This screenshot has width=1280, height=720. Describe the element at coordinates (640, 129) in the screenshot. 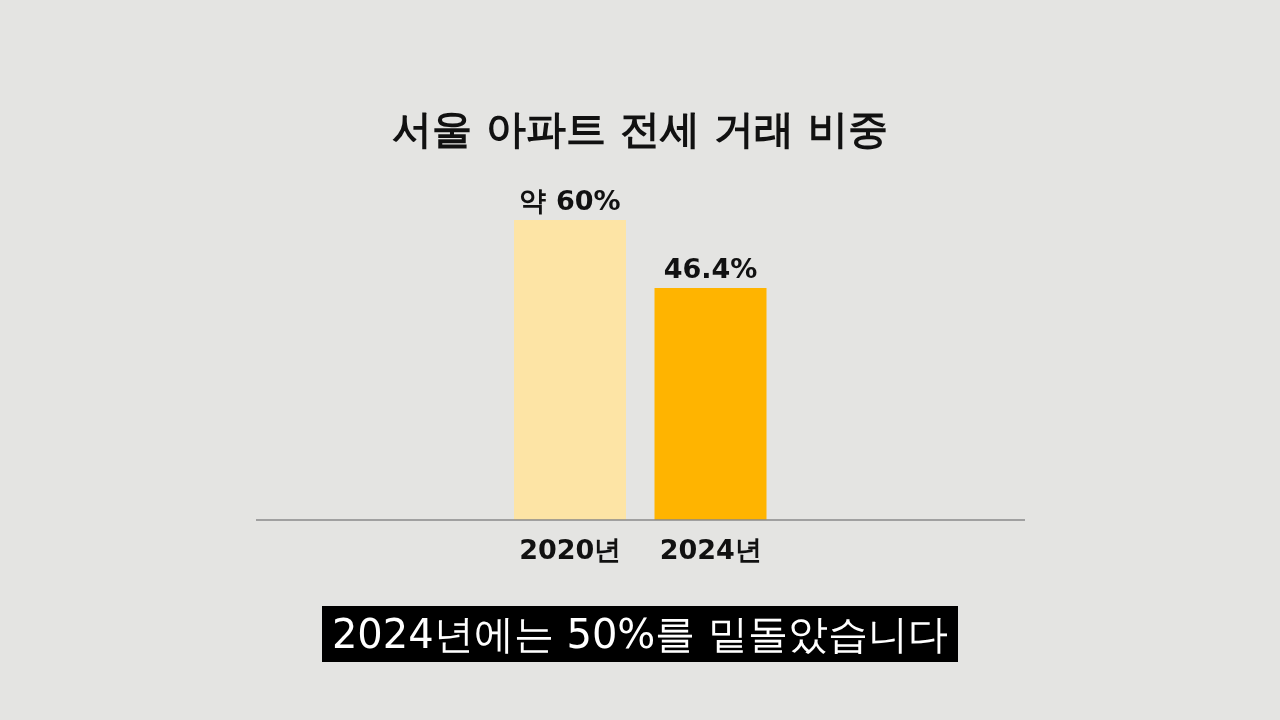

I see `chart-title: 서울 아파트 전세 거래 비중` at that location.